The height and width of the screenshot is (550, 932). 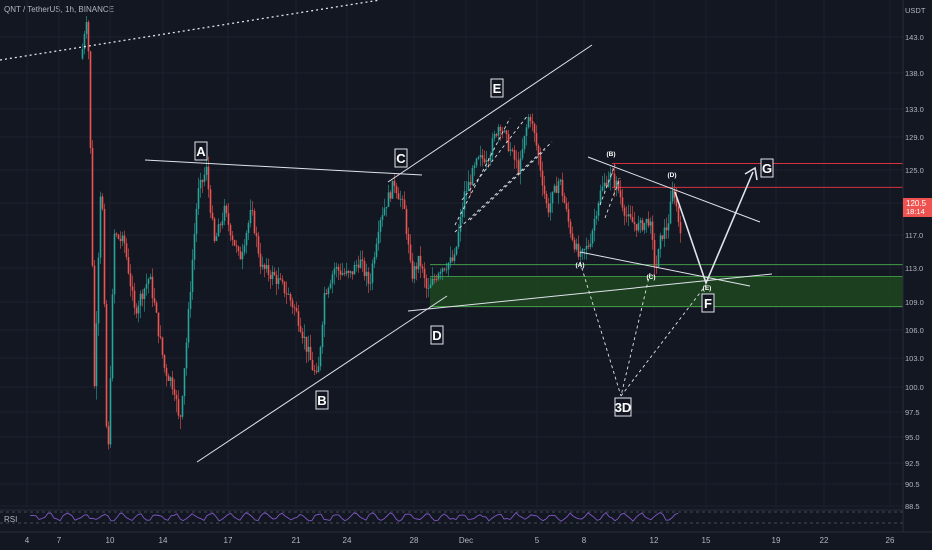 I want to click on time-tick-label: 10, so click(x=110, y=540).